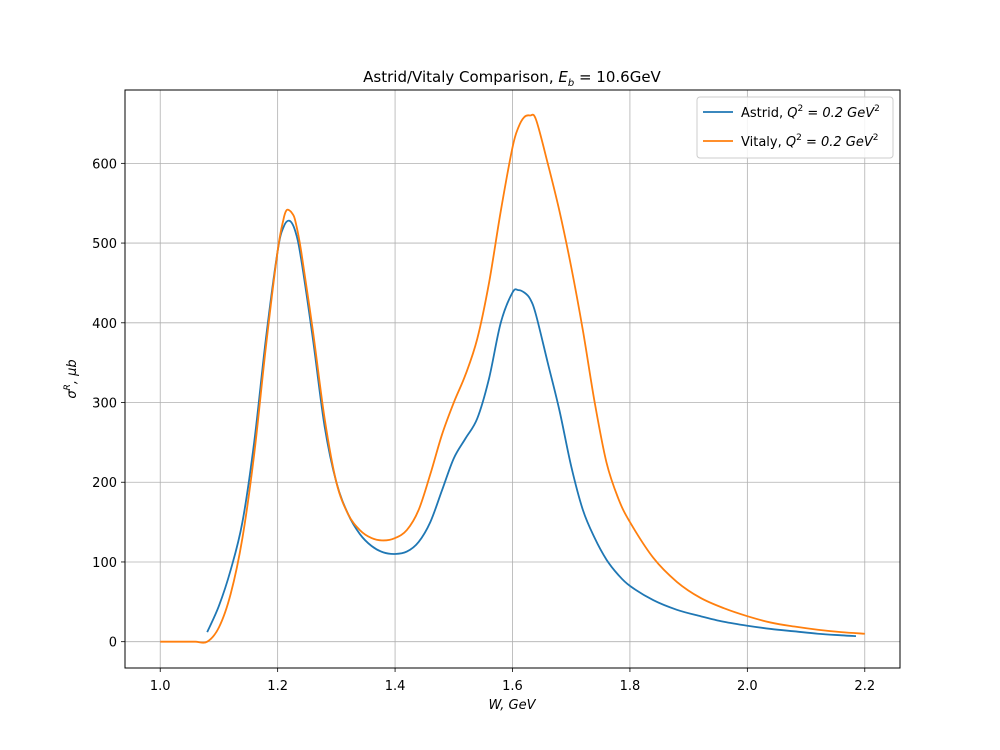 The height and width of the screenshot is (750, 1000). Describe the element at coordinates (810, 112) in the screenshot. I see `legend-label-astrid: Astrid, Q2 = 0.2 GeV2` at that location.